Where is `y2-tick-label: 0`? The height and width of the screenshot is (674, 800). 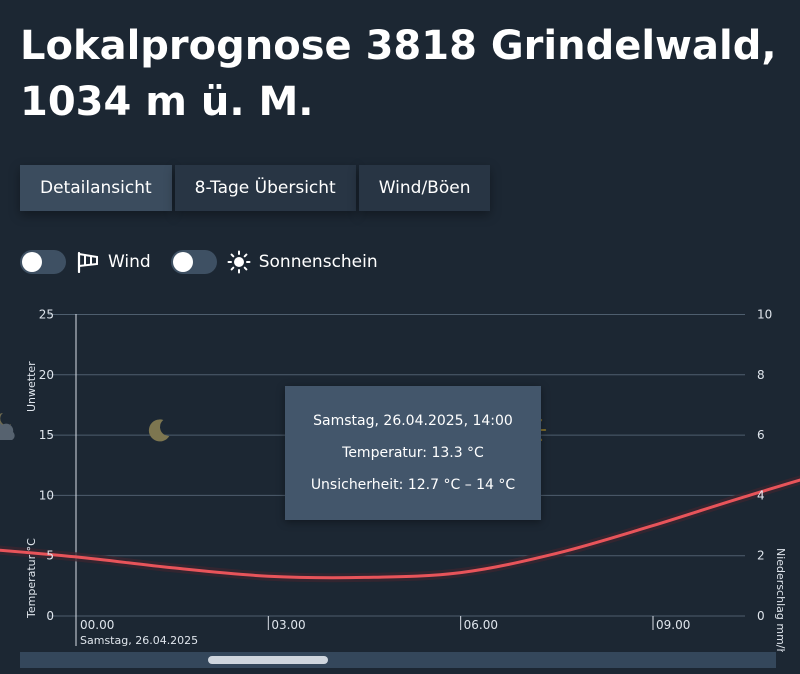 y2-tick-label: 0 is located at coordinates (761, 616).